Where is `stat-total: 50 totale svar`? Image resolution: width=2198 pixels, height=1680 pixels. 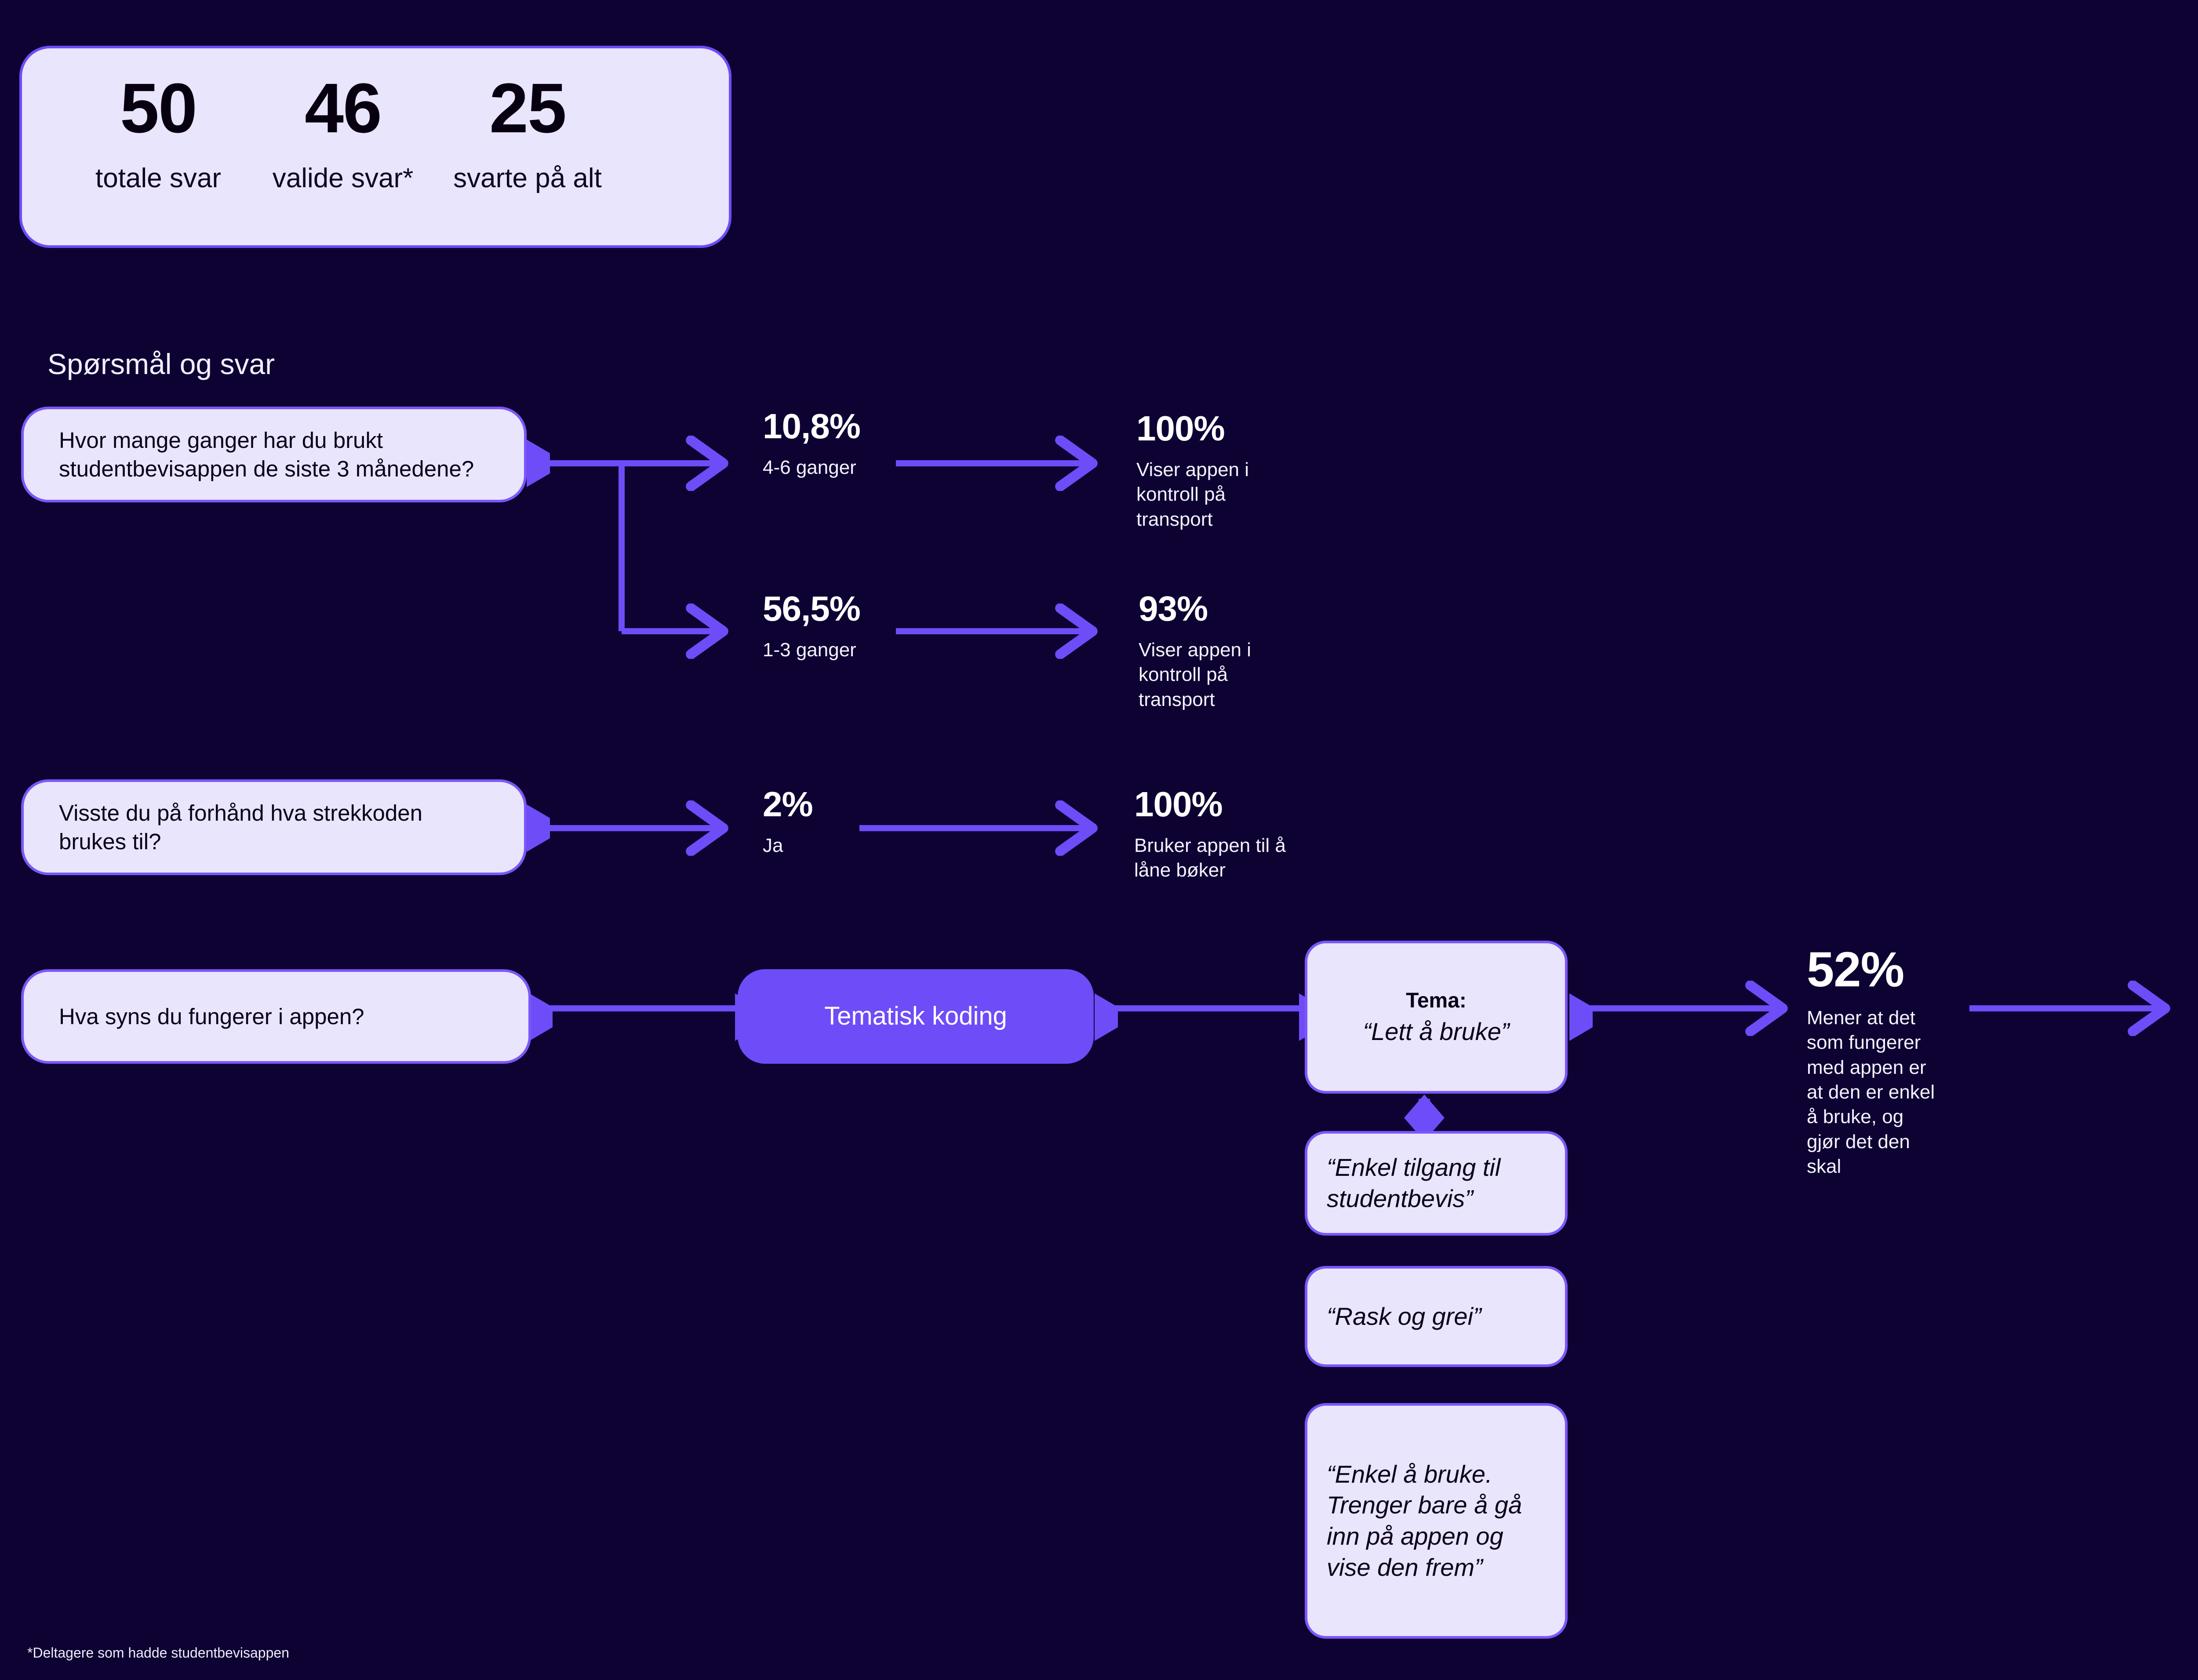 stat-total: 50 totale svar is located at coordinates (158, 133).